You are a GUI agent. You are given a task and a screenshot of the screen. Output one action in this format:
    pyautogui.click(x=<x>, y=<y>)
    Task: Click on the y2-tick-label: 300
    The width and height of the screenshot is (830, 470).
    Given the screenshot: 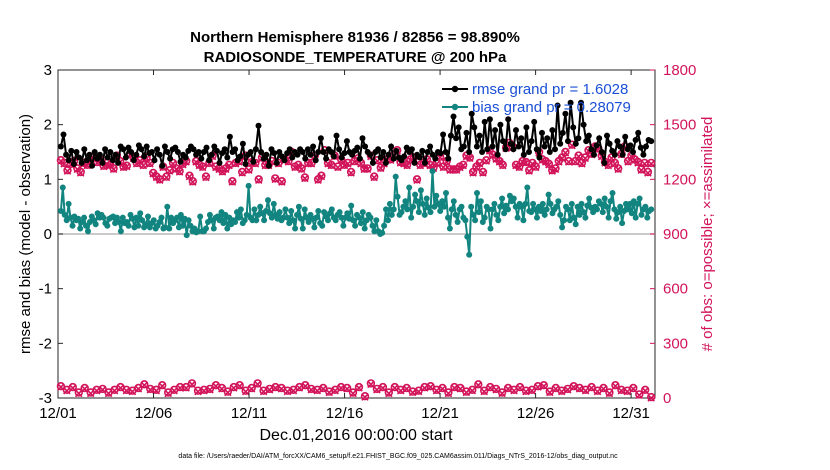 What is the action you would take?
    pyautogui.click(x=675, y=343)
    